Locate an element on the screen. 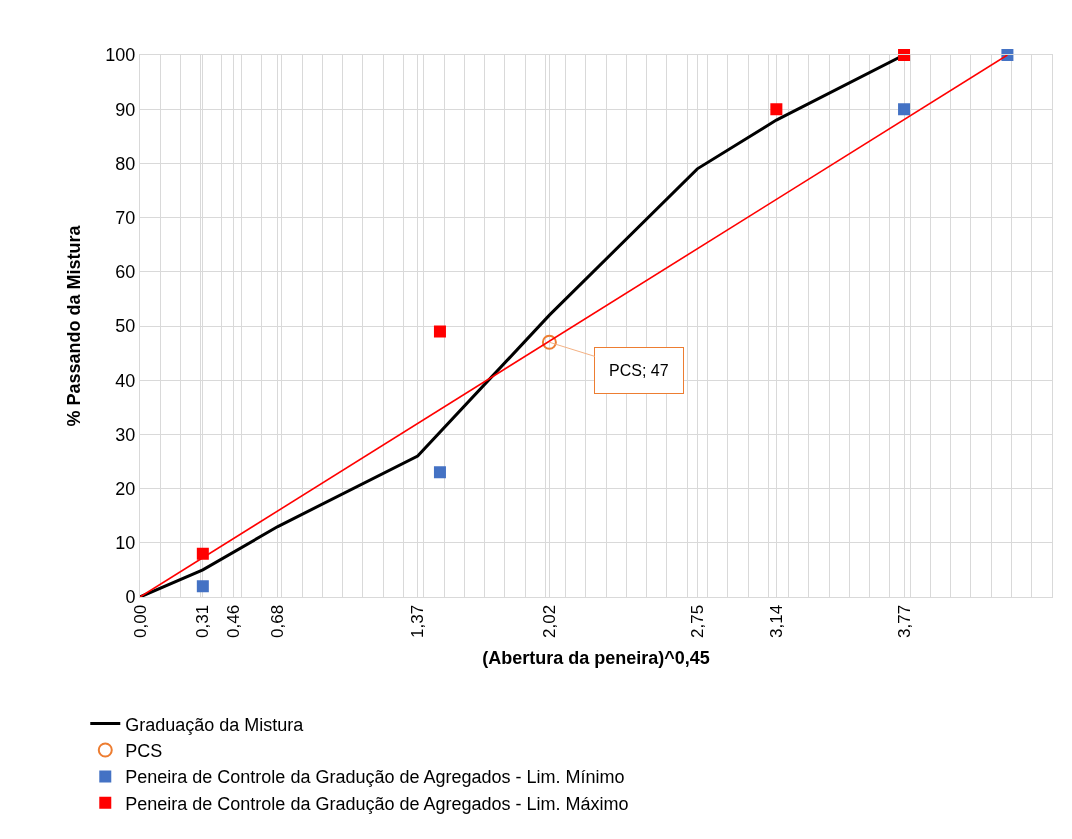 Image resolution: width=1072 pixels, height=839 pixels. x-tick-label: 1,37 is located at coordinates (418, 621).